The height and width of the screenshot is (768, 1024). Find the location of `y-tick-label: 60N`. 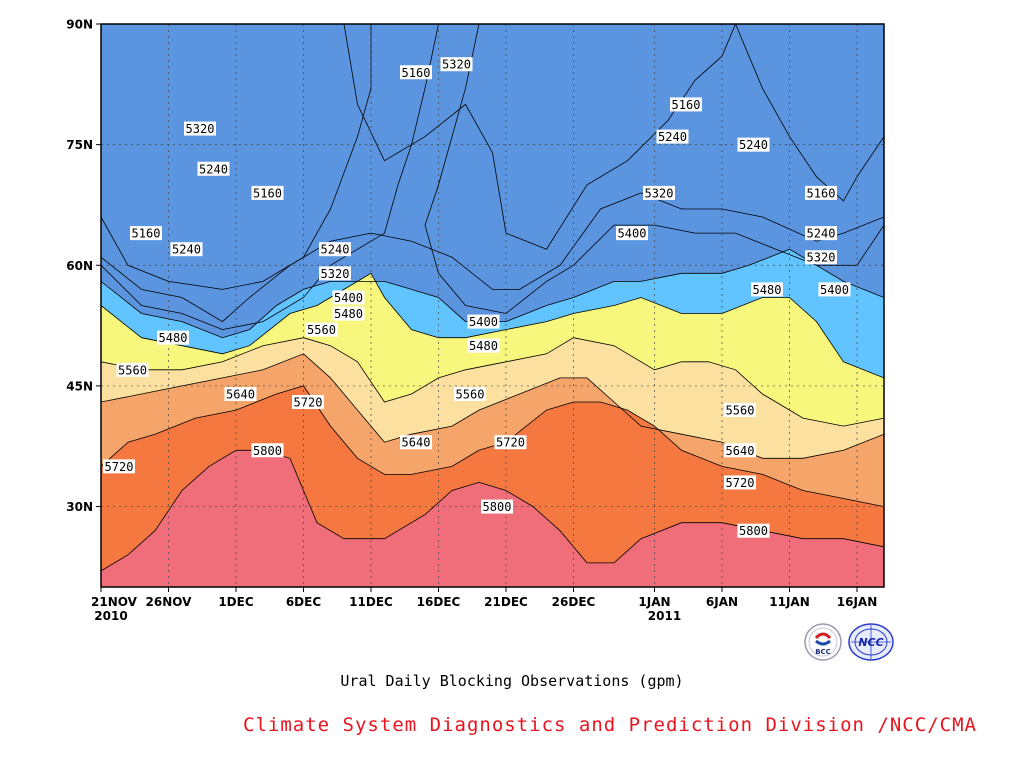

y-tick-label: 60N is located at coordinates (79, 266).